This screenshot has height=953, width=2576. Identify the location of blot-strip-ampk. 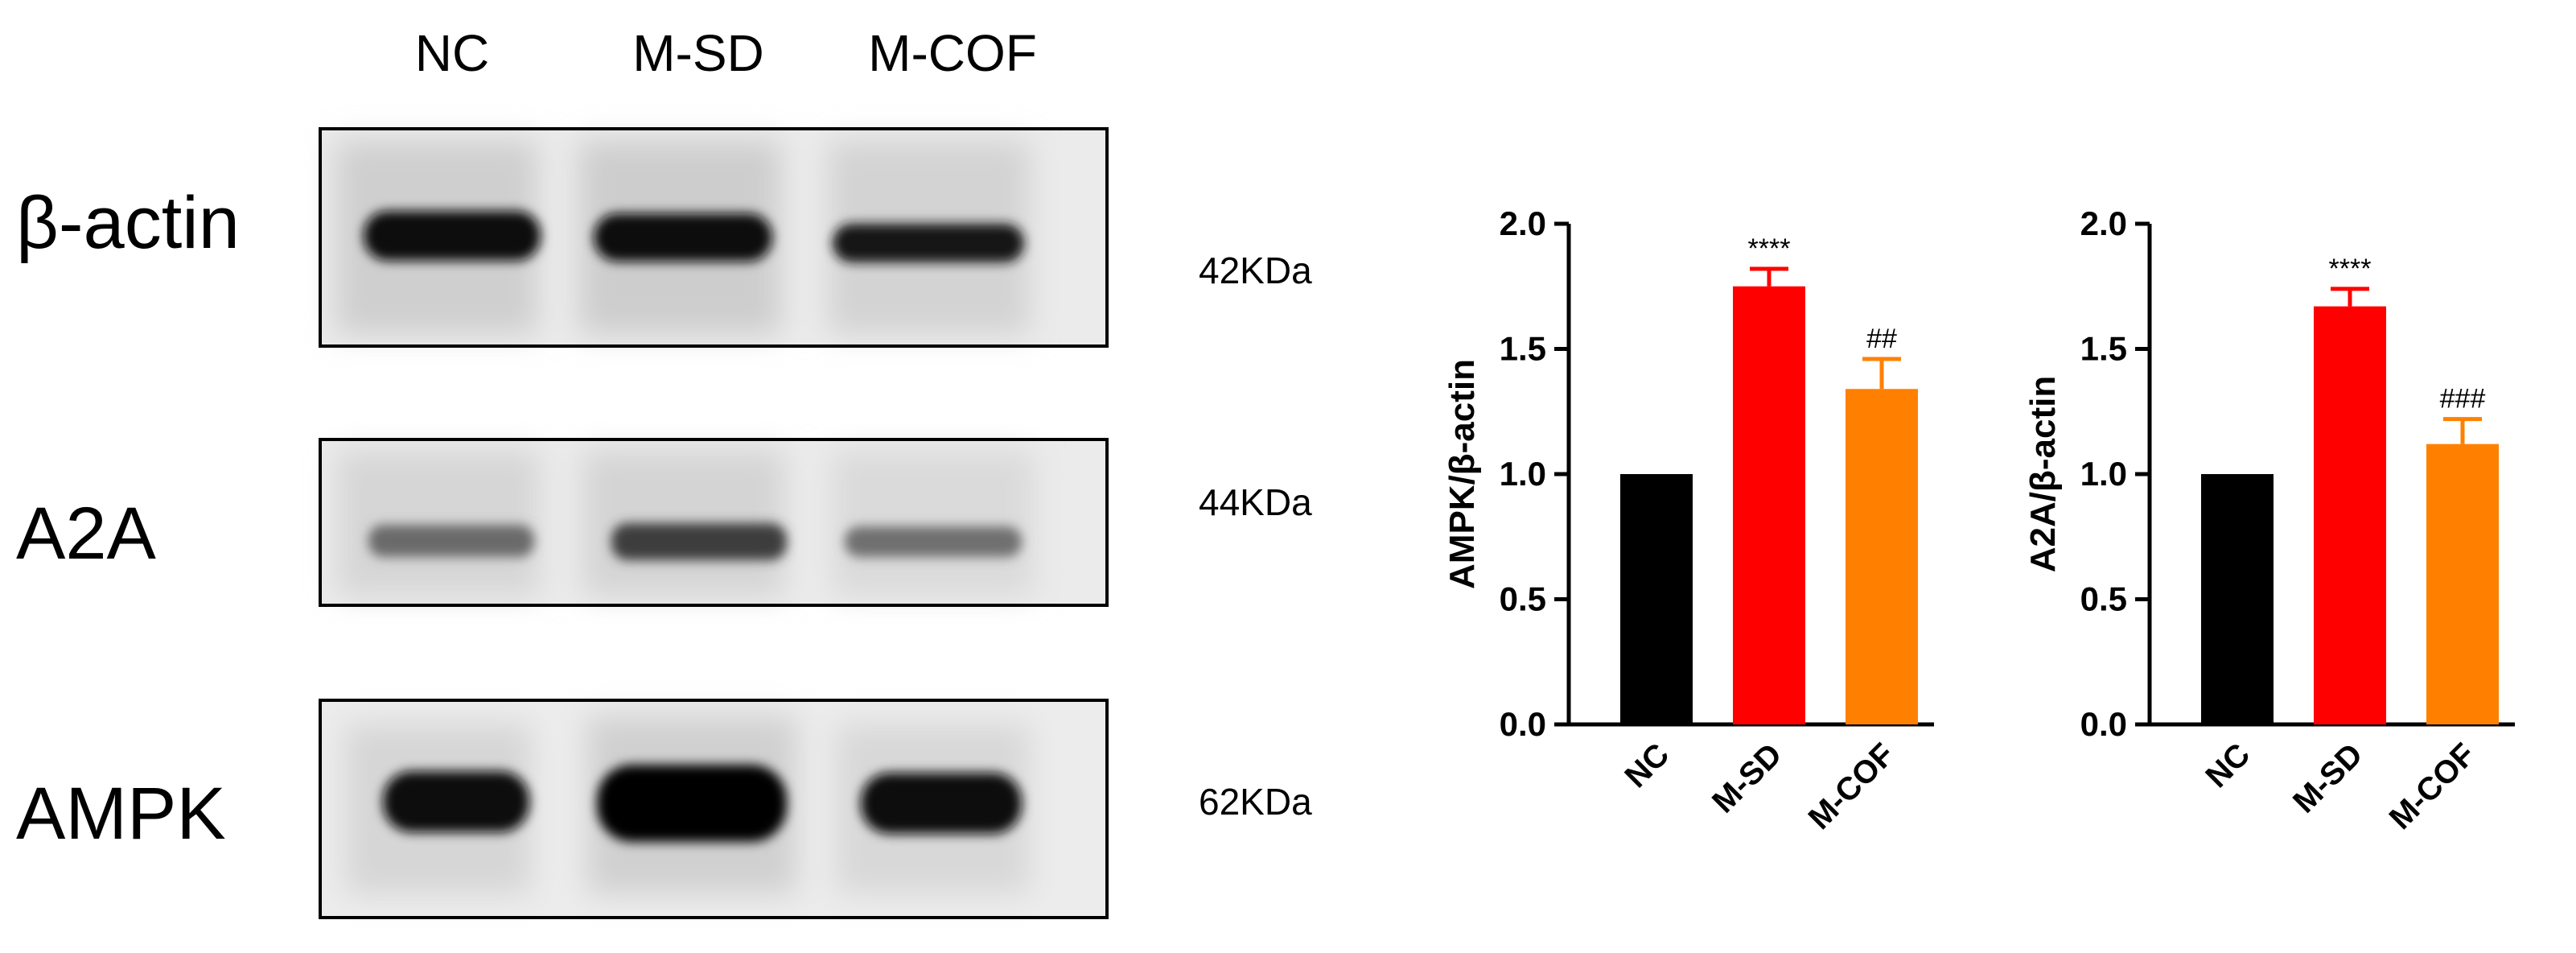
(714, 809).